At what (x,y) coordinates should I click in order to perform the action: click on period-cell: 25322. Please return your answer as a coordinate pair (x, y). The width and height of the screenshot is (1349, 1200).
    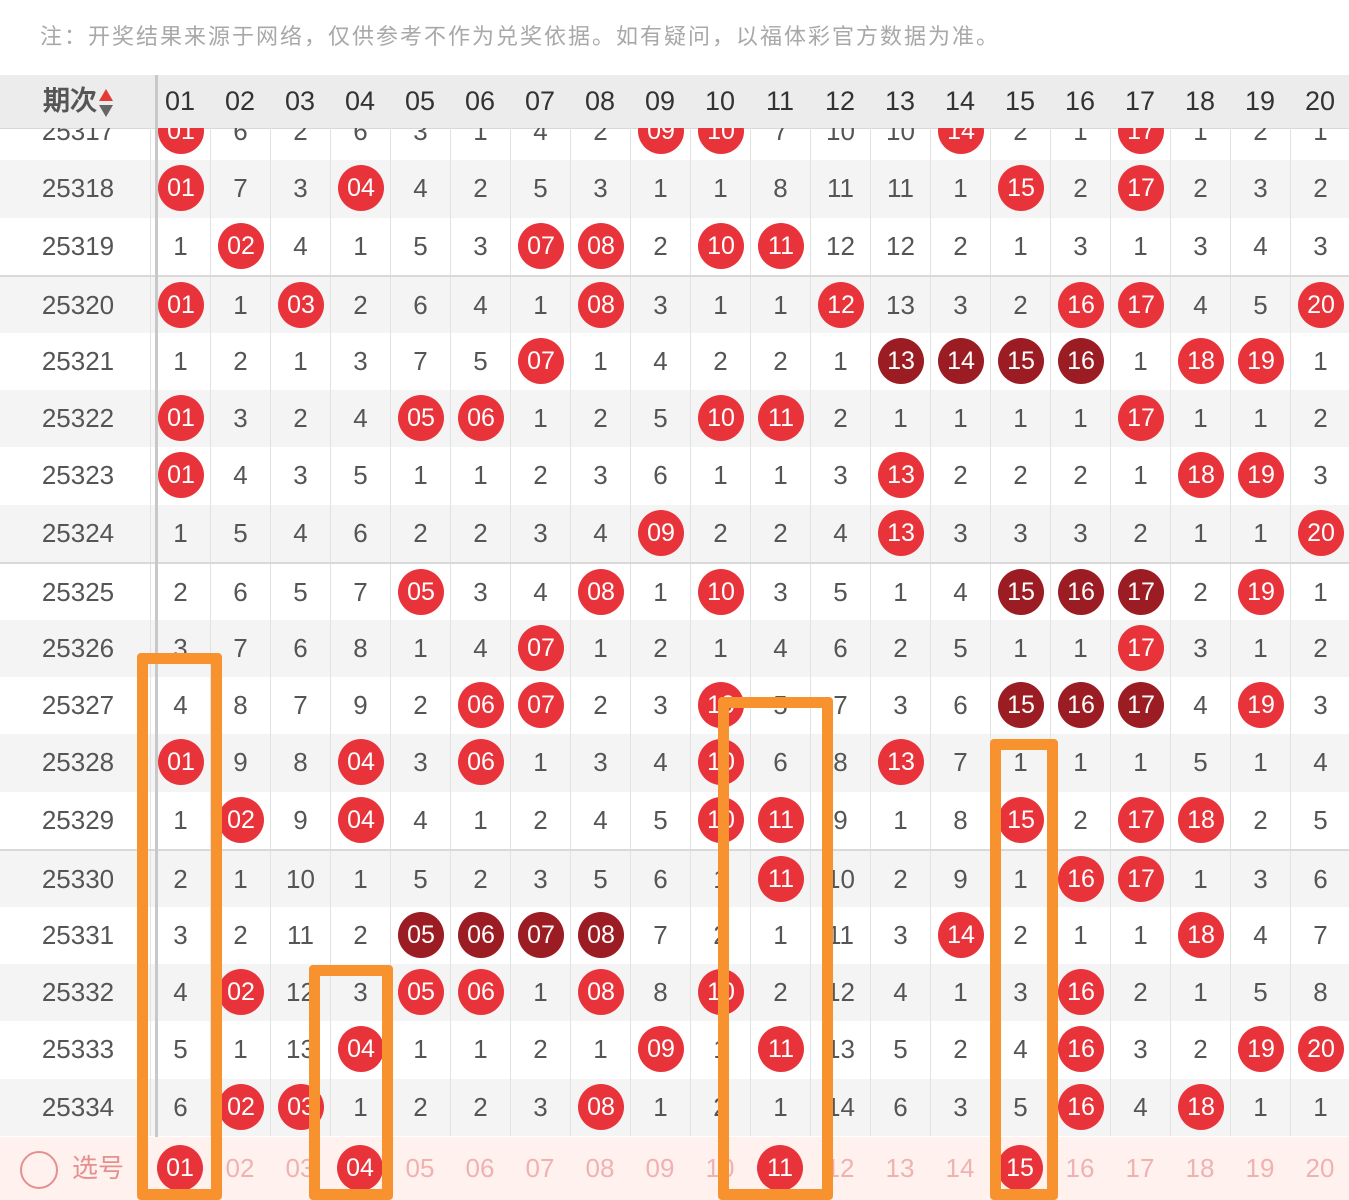
    Looking at the image, I should click on (78, 418).